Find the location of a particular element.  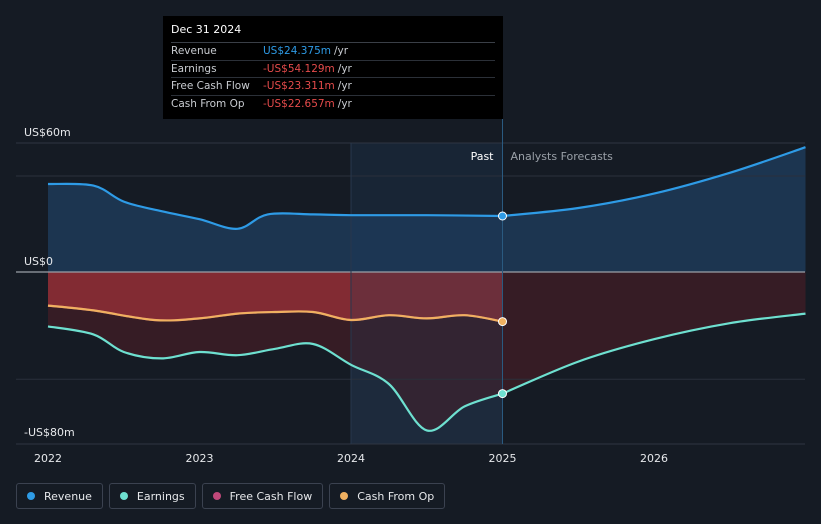

y-axis-zero-label: US$0 is located at coordinates (38, 261).